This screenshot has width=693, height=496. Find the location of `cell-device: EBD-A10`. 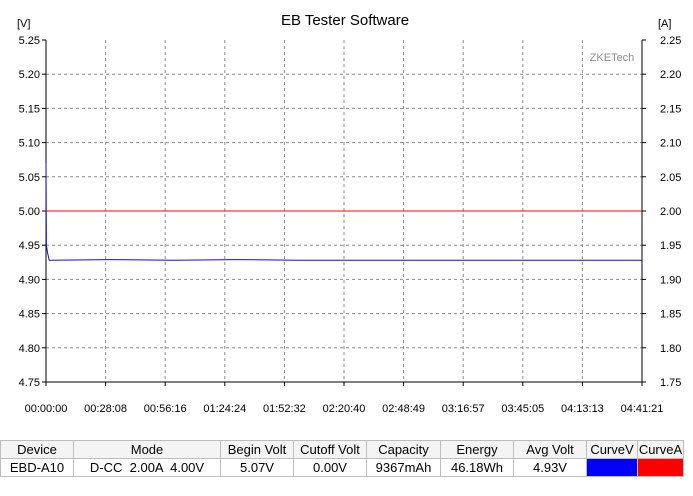

cell-device: EBD-A10 is located at coordinates (37, 467).